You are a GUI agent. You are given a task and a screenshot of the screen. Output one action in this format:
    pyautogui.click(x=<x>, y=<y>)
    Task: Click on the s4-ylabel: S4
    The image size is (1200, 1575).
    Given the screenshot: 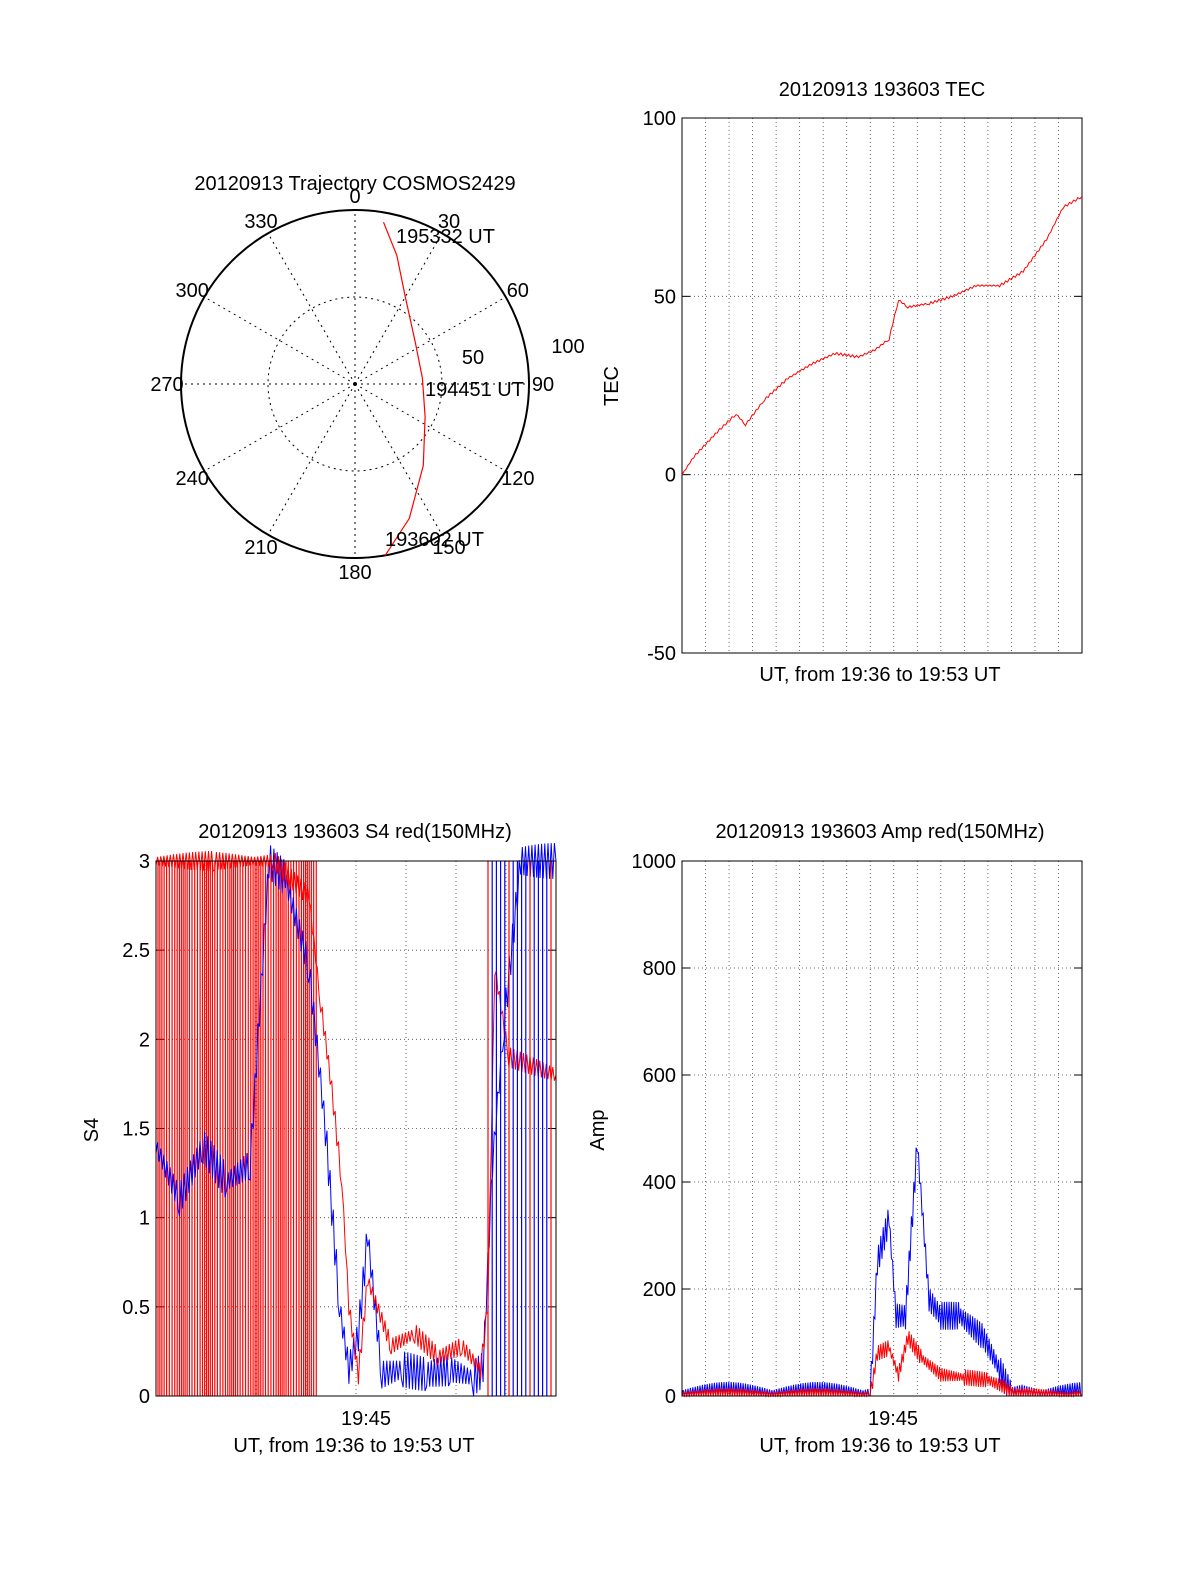 What is the action you would take?
    pyautogui.click(x=92, y=1130)
    